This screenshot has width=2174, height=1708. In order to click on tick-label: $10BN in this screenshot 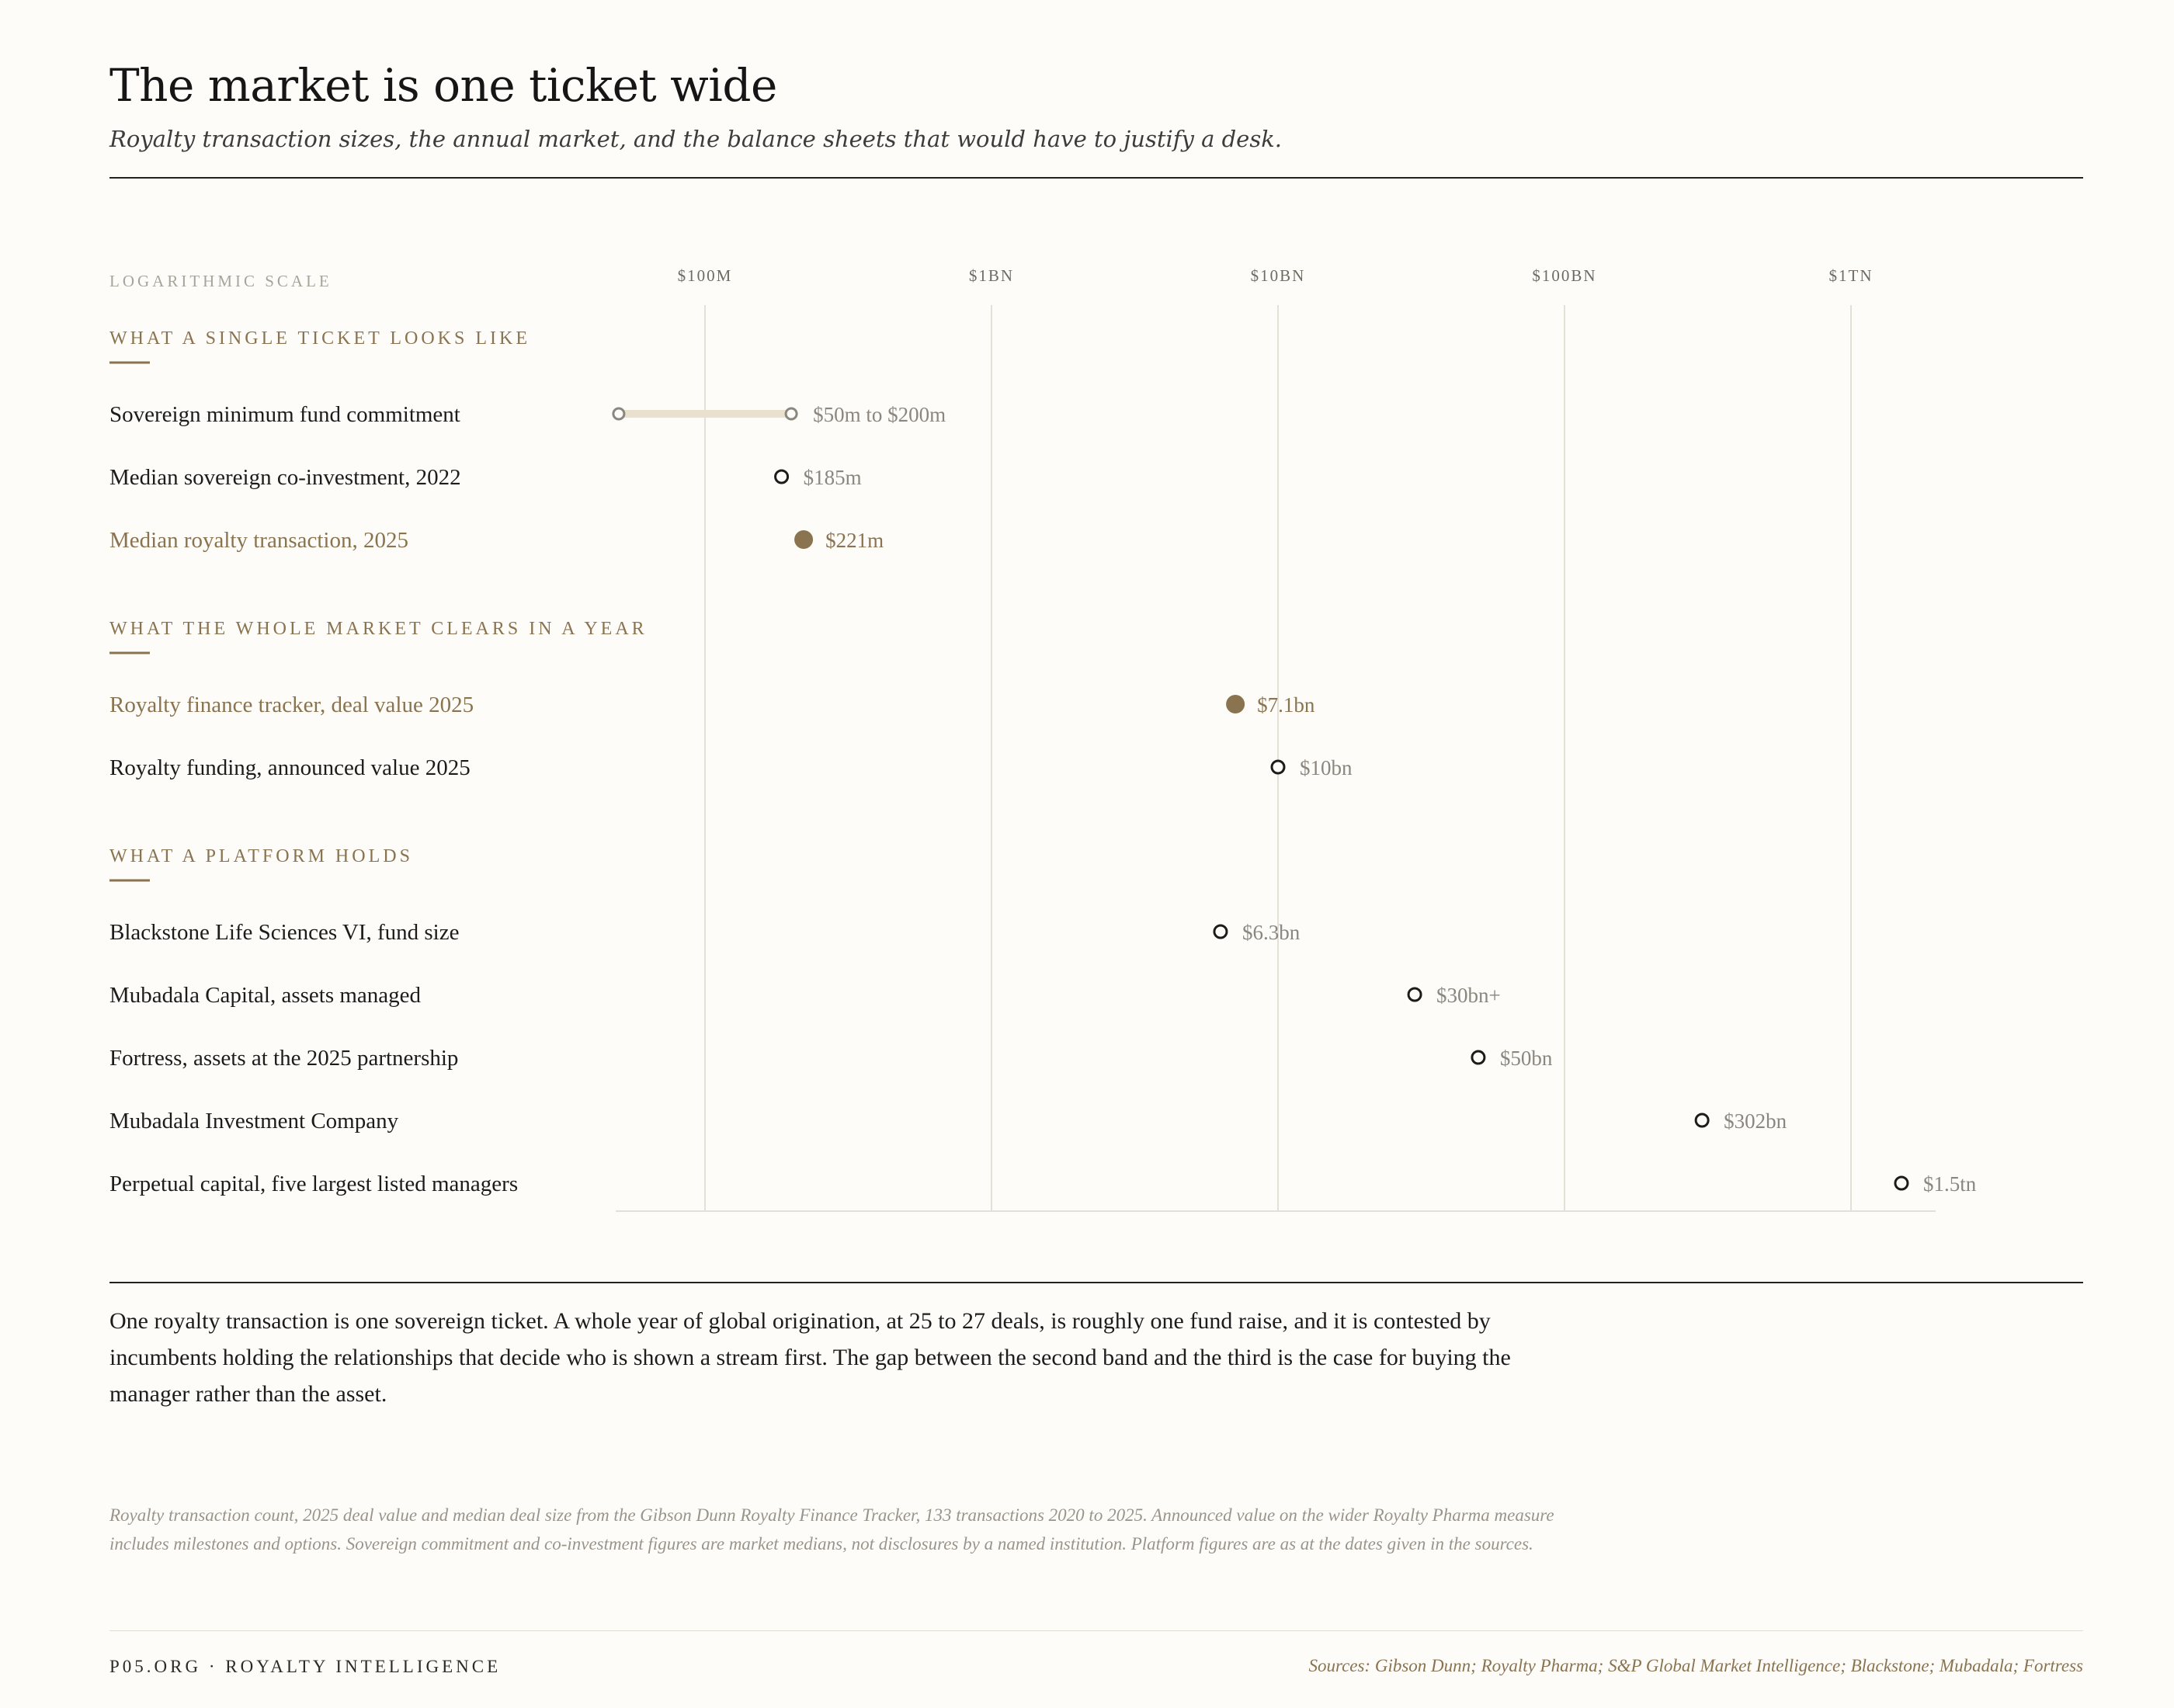, I will do `click(1279, 275)`.